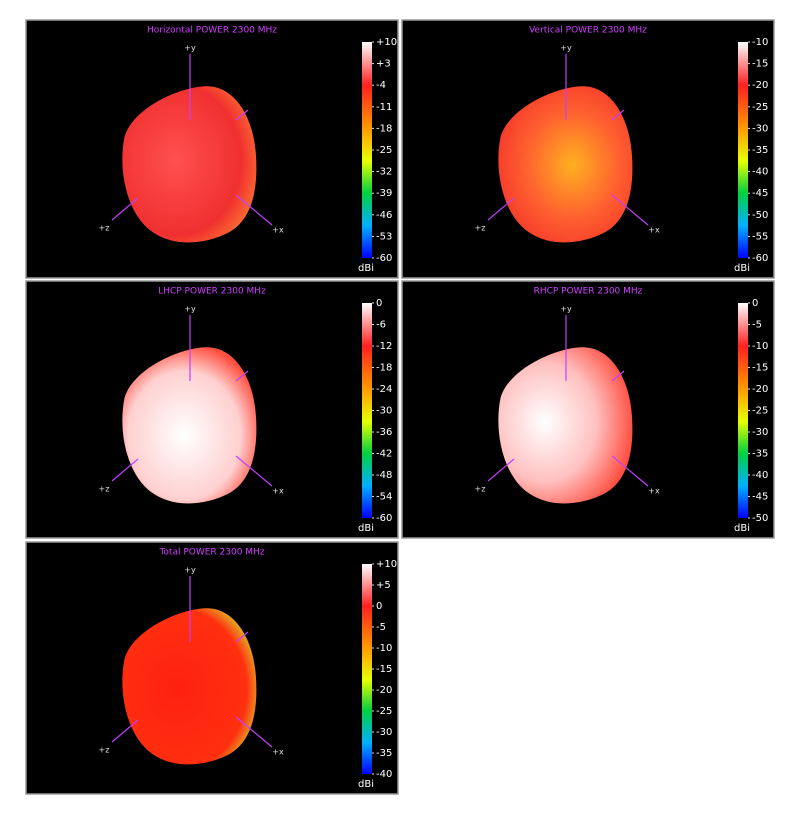 The width and height of the screenshot is (800, 820). I want to click on colorbar-tick-label: -46, so click(384, 215).